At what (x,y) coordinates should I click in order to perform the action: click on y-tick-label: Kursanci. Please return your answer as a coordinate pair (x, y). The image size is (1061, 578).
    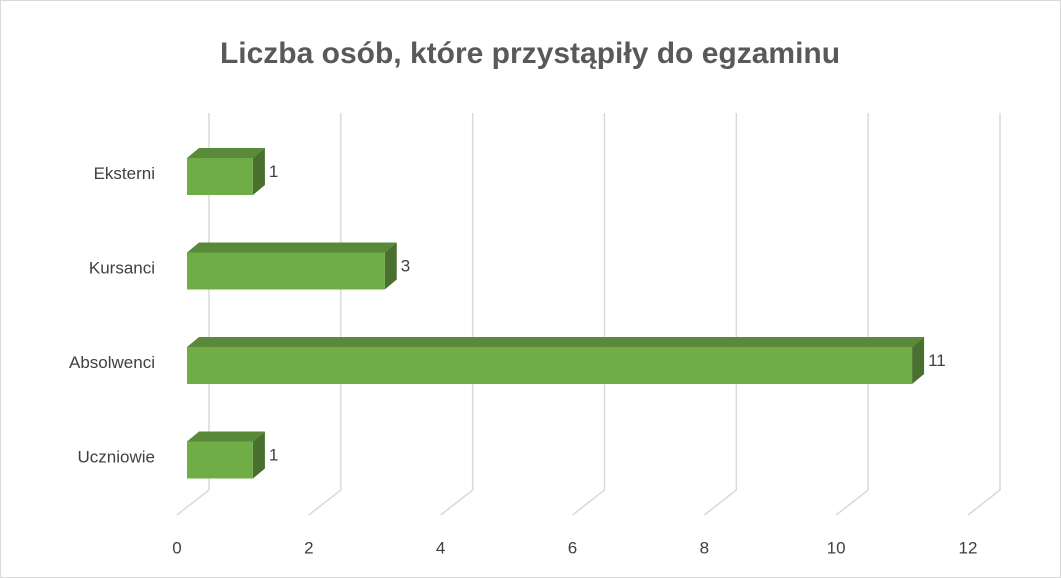
    Looking at the image, I should click on (122, 267).